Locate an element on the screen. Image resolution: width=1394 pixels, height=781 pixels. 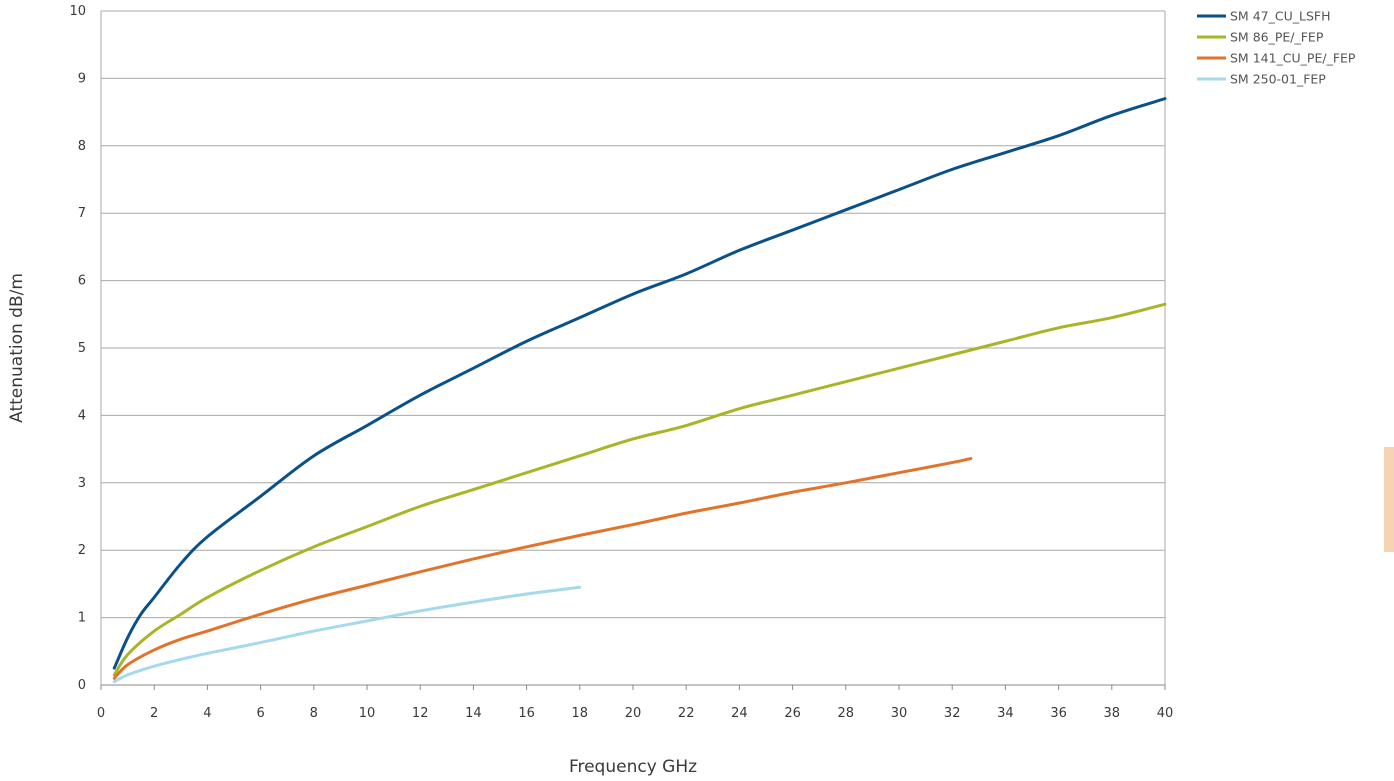
legend-item: SM 141_CU_PE/_FEP is located at coordinates (1276, 58).